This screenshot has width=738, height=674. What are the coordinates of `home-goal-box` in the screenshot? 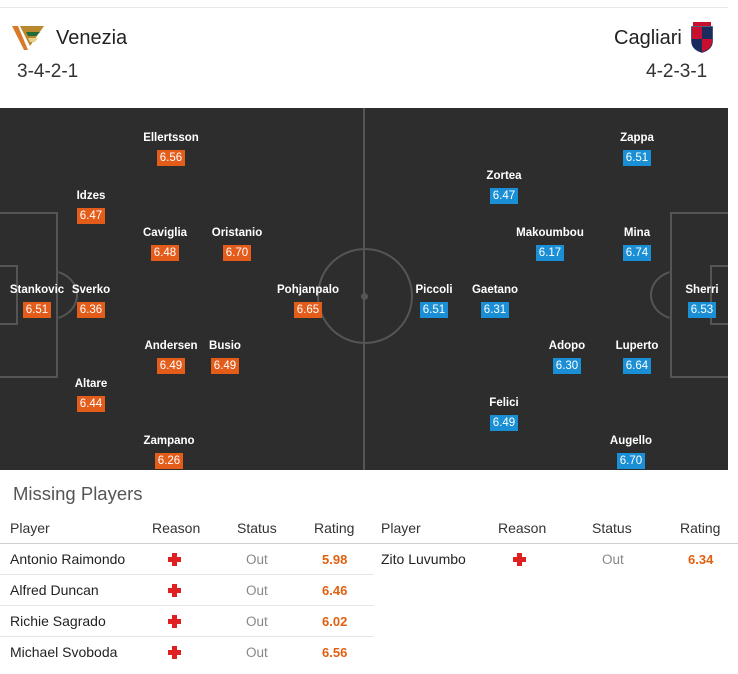 It's located at (9, 295).